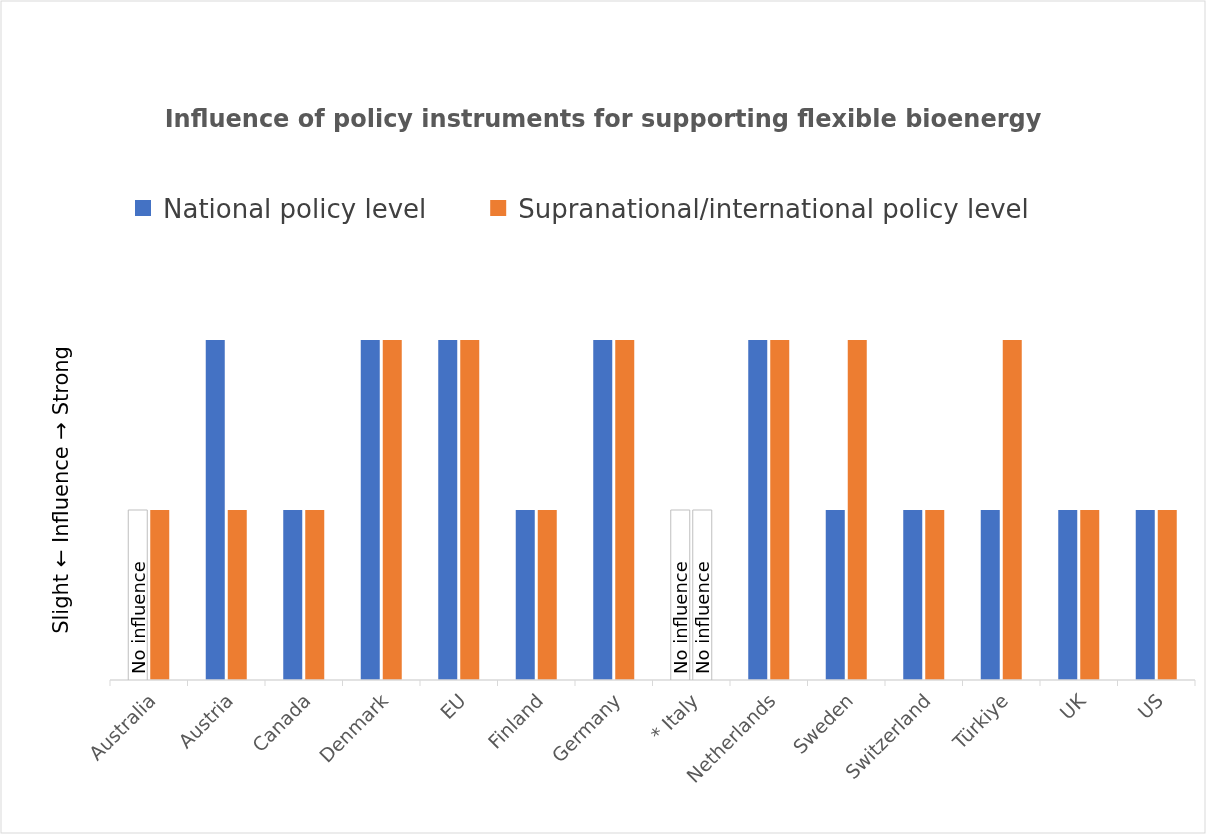 This screenshot has width=1206, height=834. What do you see at coordinates (295, 209) in the screenshot?
I see `legend-label: National policy level` at bounding box center [295, 209].